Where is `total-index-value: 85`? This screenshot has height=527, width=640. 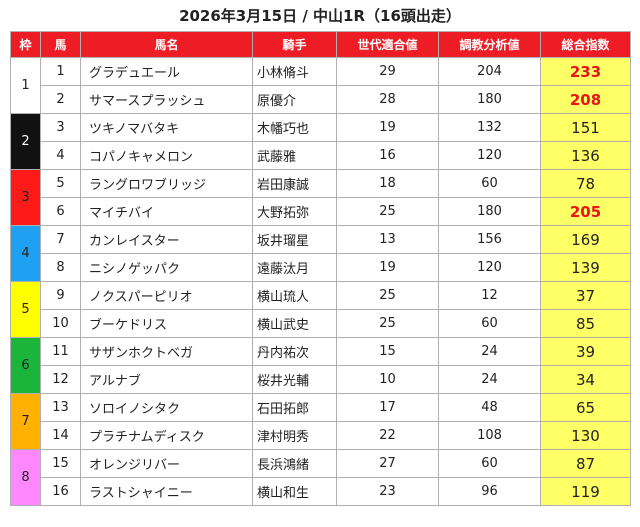 total-index-value: 85 is located at coordinates (585, 323).